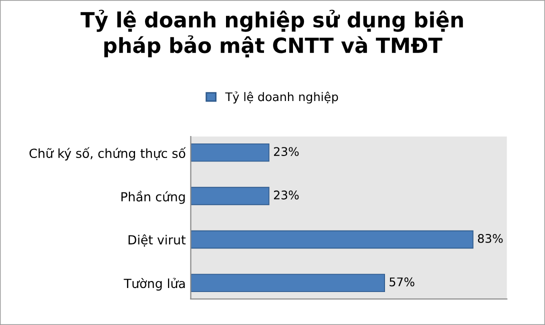  I want to click on y-tick-label: Diệt virut, so click(157, 240).